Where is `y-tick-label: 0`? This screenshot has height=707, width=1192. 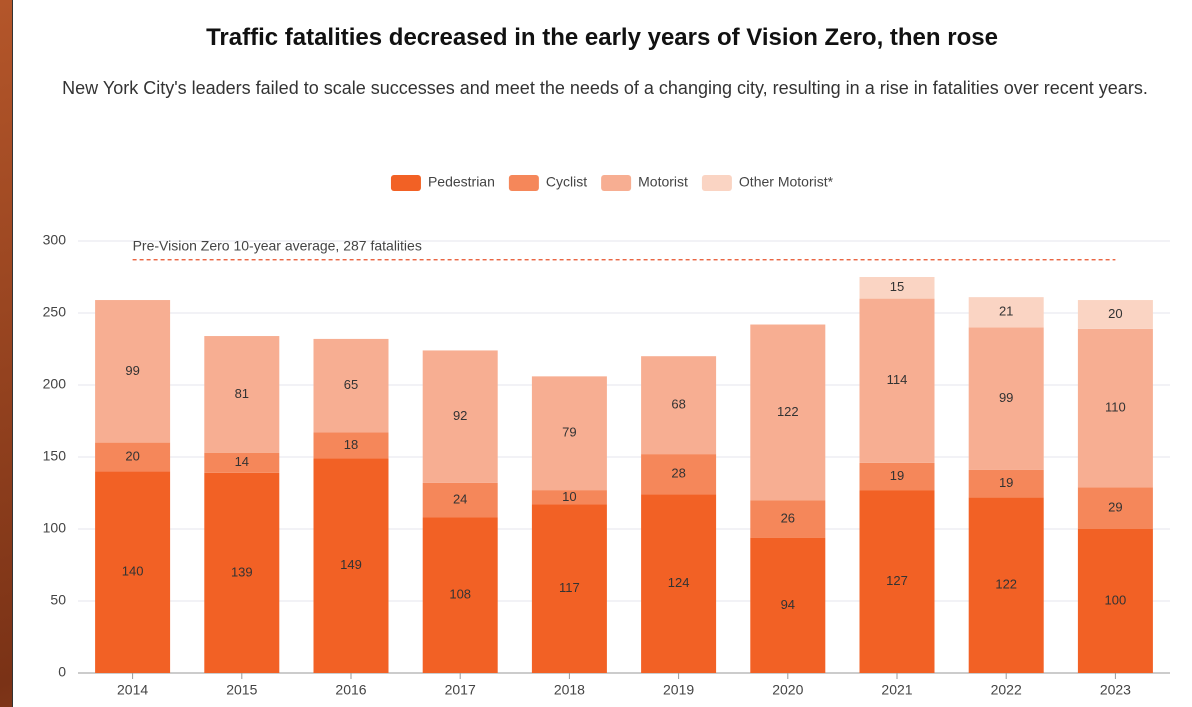
y-tick-label: 0 is located at coordinates (62, 672).